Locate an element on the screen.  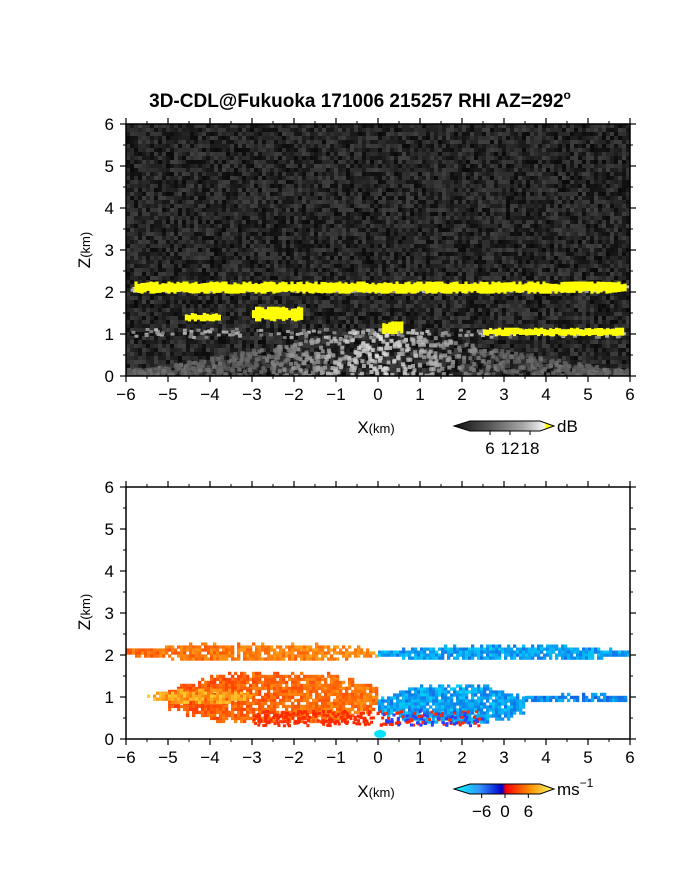
figure-title-degree: o is located at coordinates (567, 95).